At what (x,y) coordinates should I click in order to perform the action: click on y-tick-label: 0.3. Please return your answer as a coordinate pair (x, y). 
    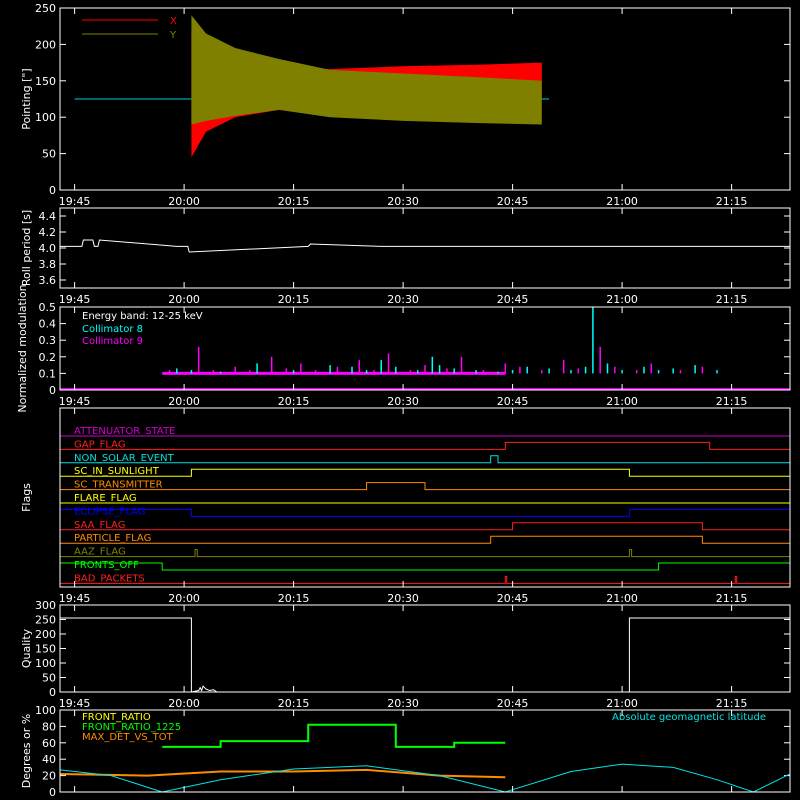
    Looking at the image, I should click on (48, 340).